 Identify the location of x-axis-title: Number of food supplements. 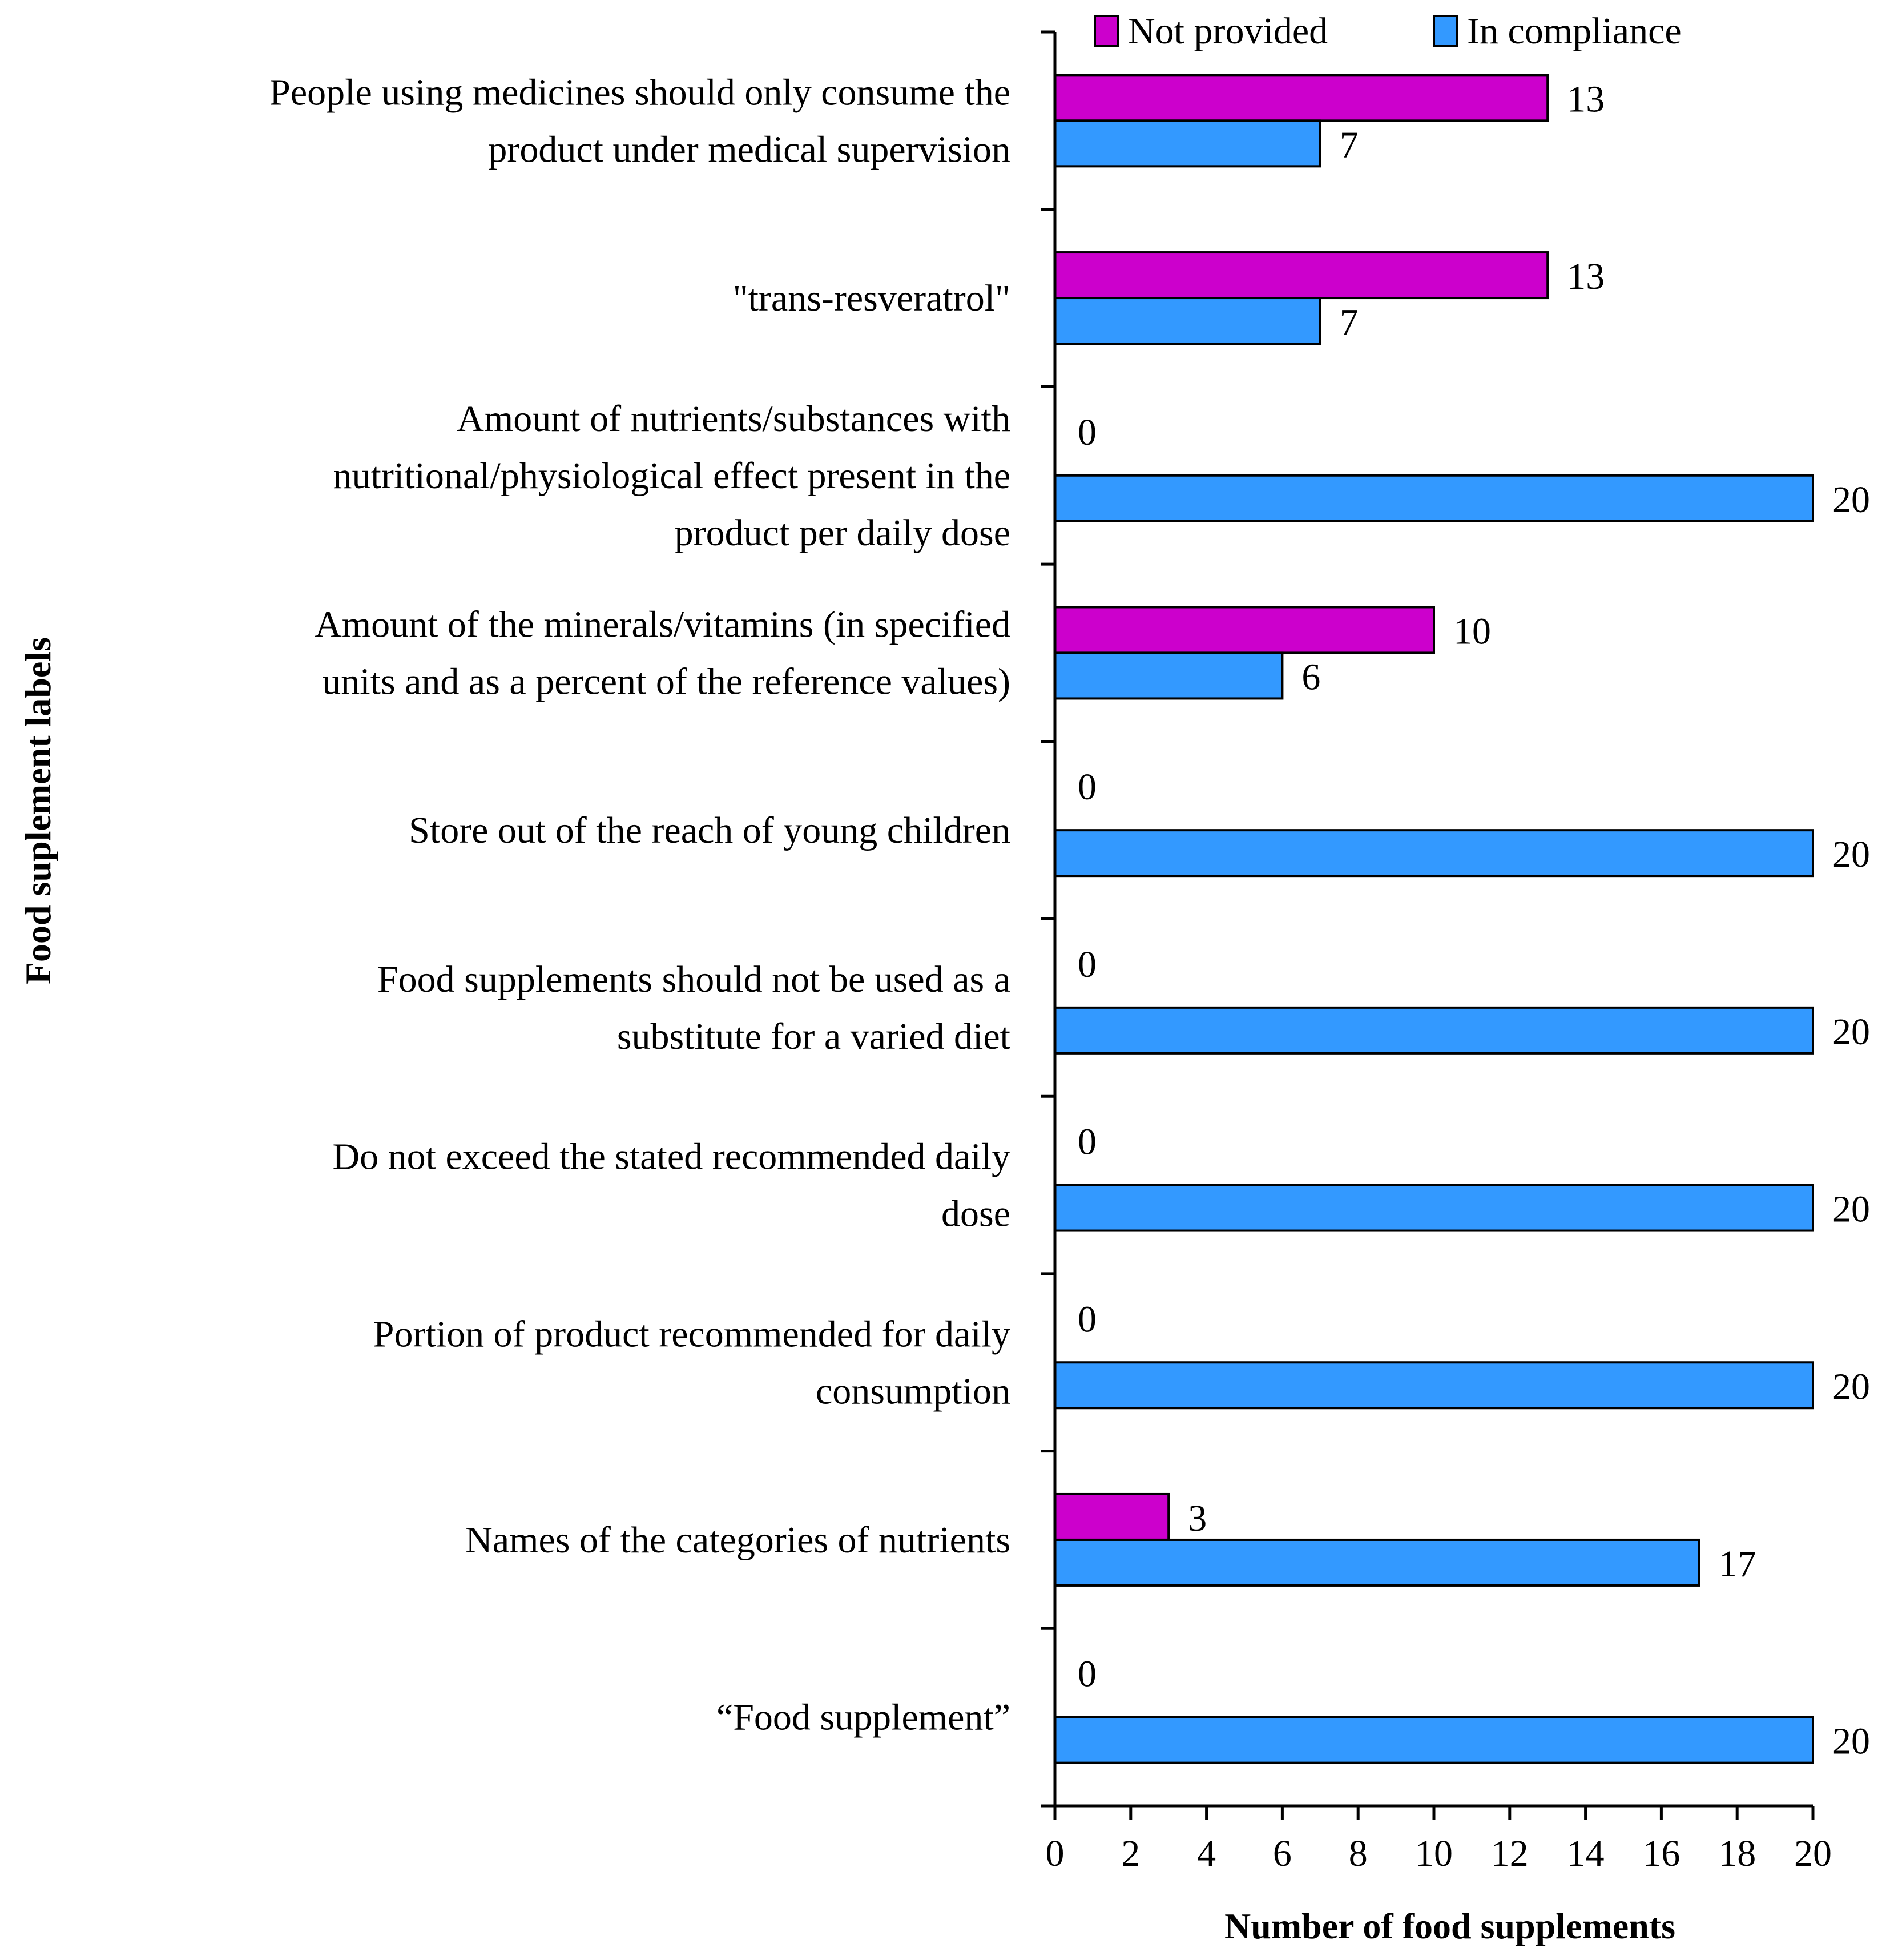
(1449, 1926).